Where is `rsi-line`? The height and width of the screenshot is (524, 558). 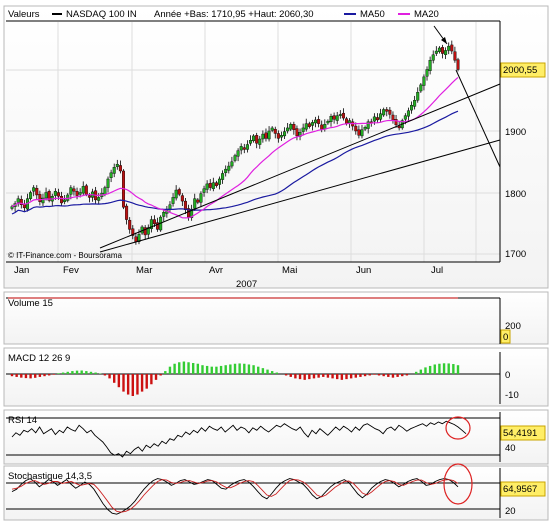
rsi-line is located at coordinates (239, 439).